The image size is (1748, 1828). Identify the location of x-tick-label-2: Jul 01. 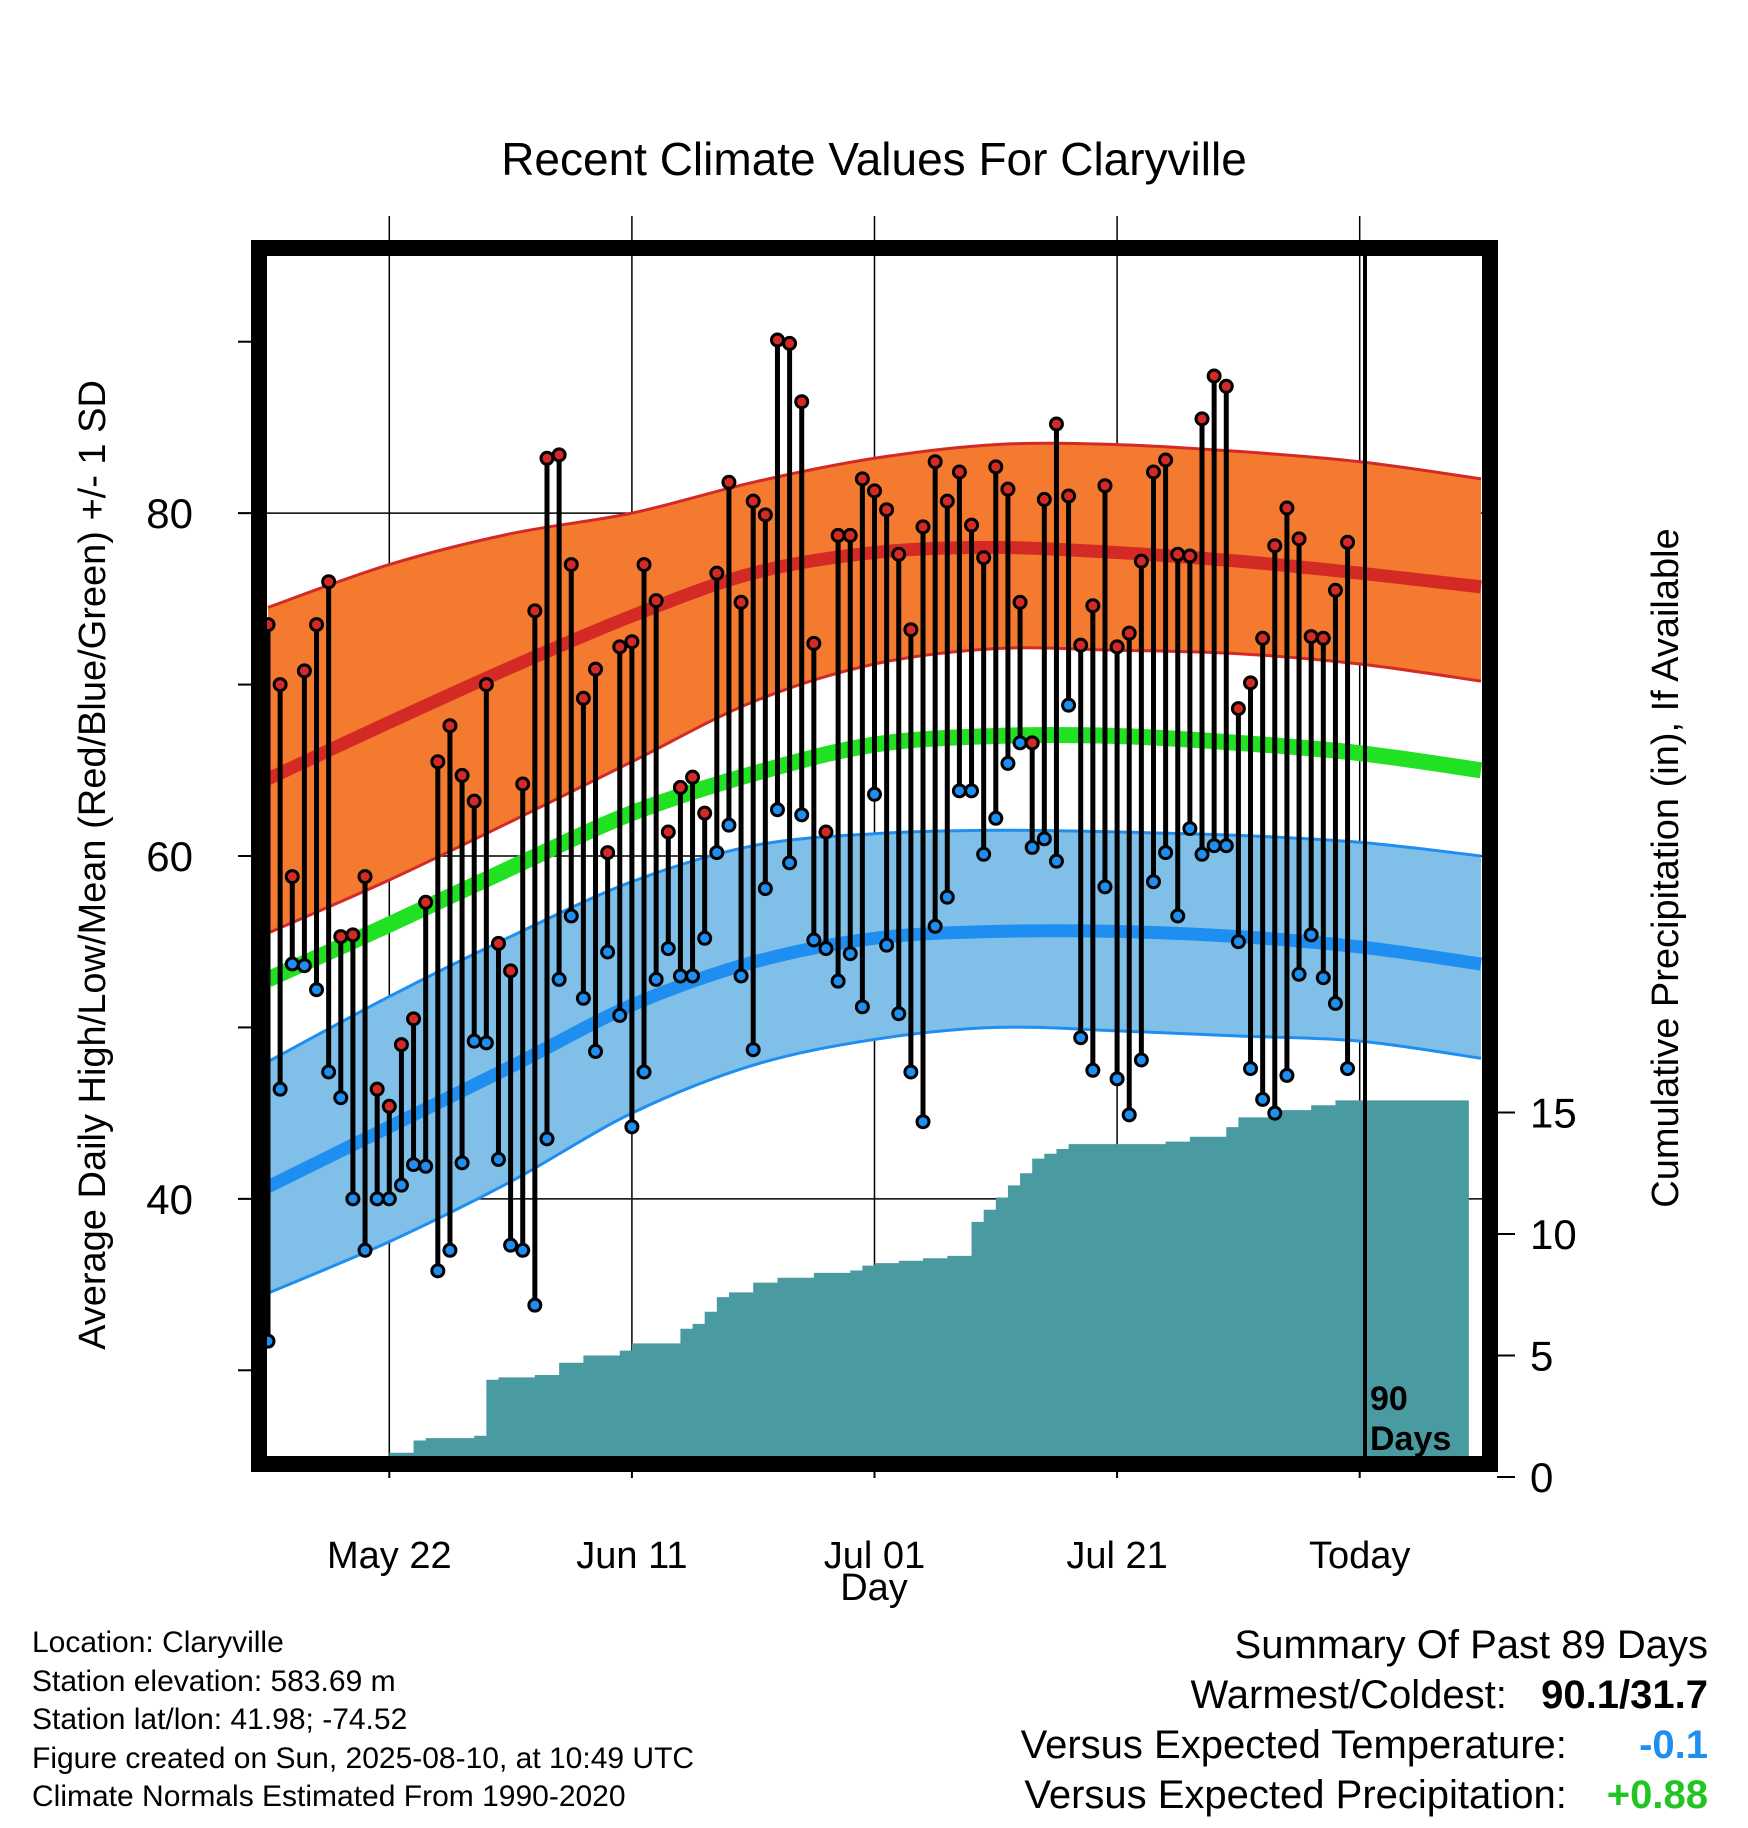
(874, 1556).